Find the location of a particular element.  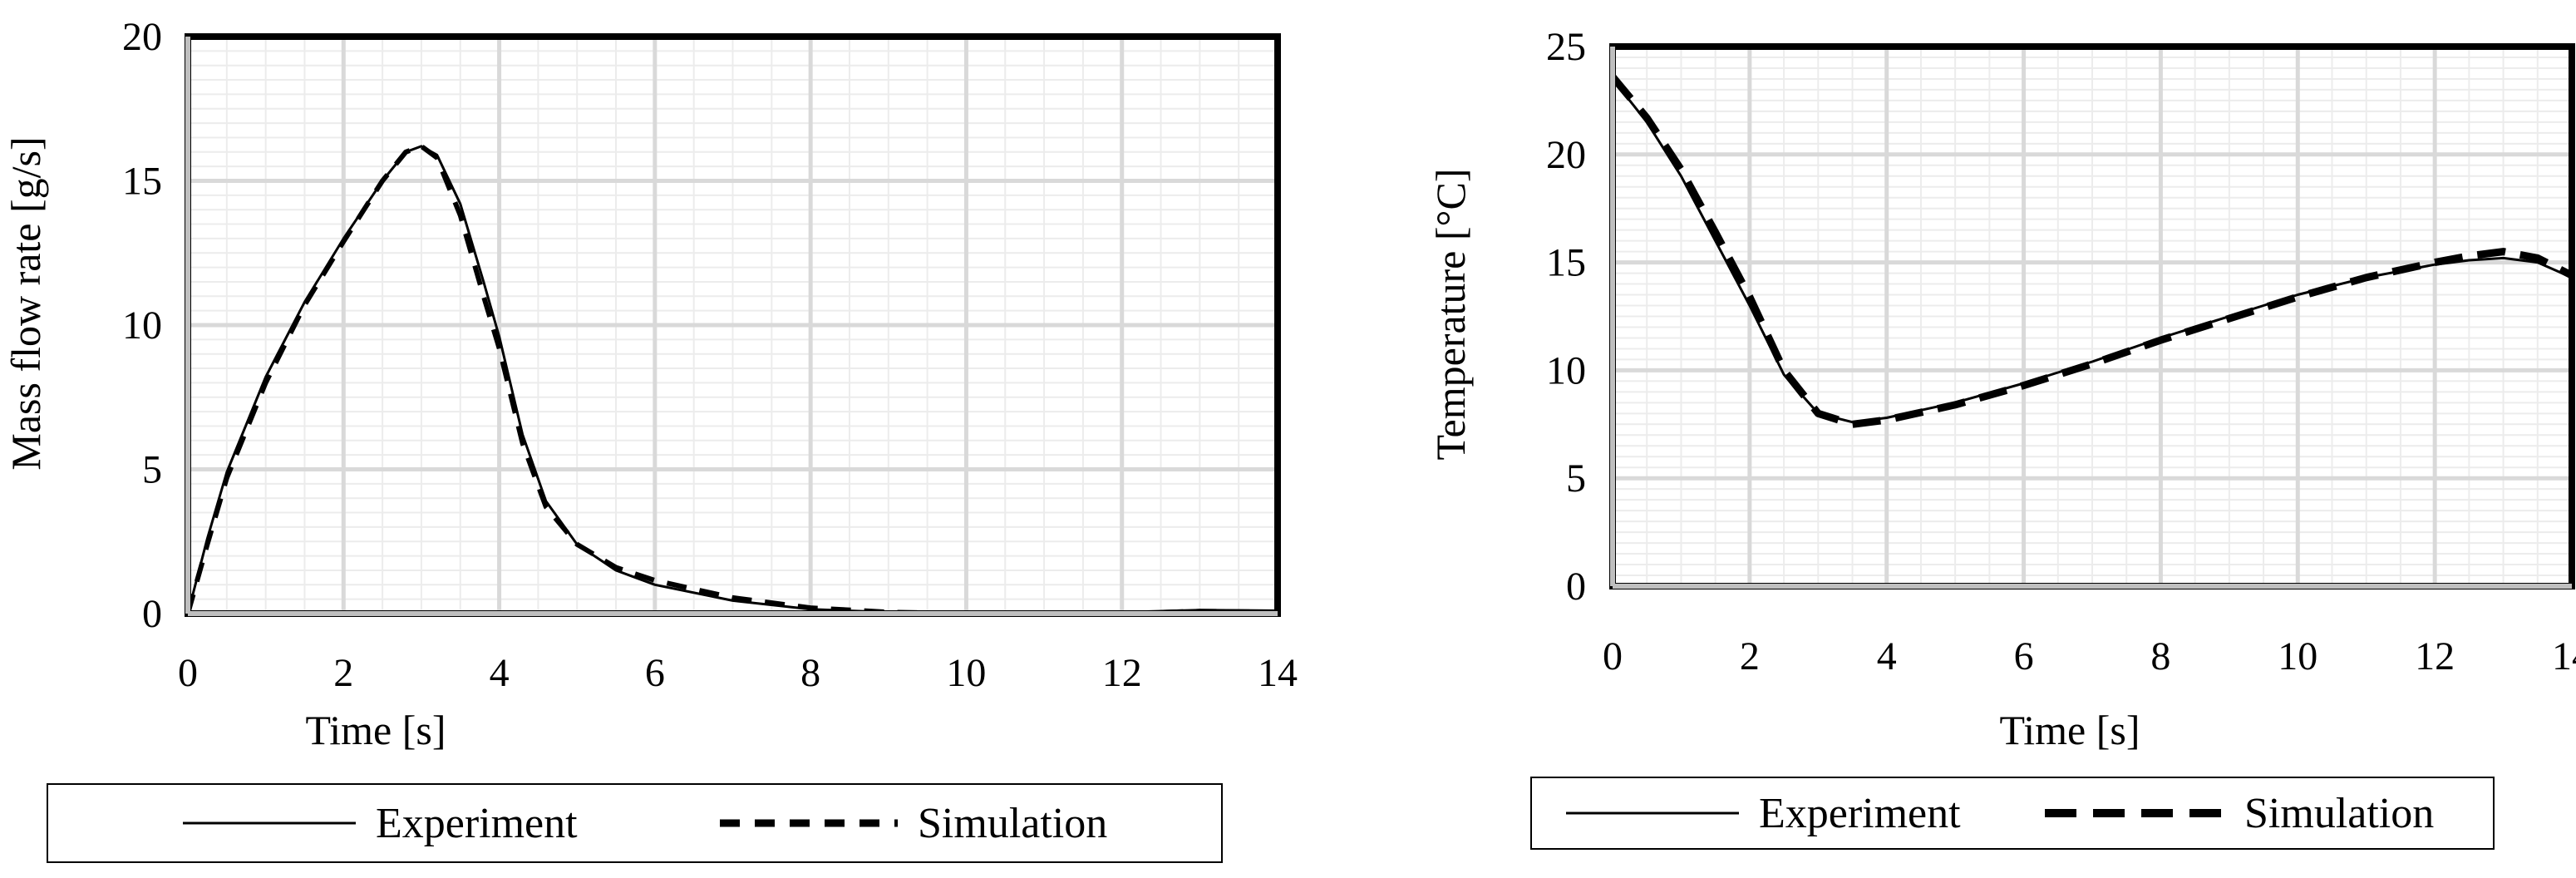

mass-flow-x-tick-label: 0 is located at coordinates (188, 673).